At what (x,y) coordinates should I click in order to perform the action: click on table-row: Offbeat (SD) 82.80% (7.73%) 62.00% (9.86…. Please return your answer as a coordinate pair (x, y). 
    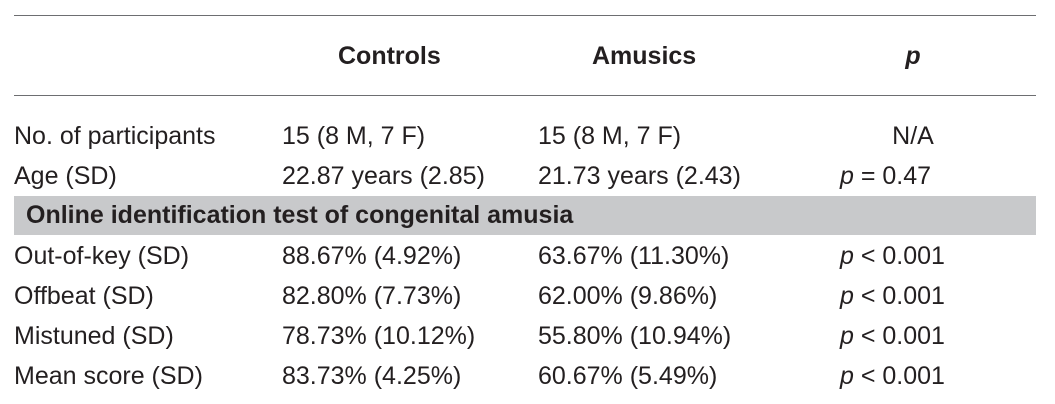
    Looking at the image, I should click on (527, 296).